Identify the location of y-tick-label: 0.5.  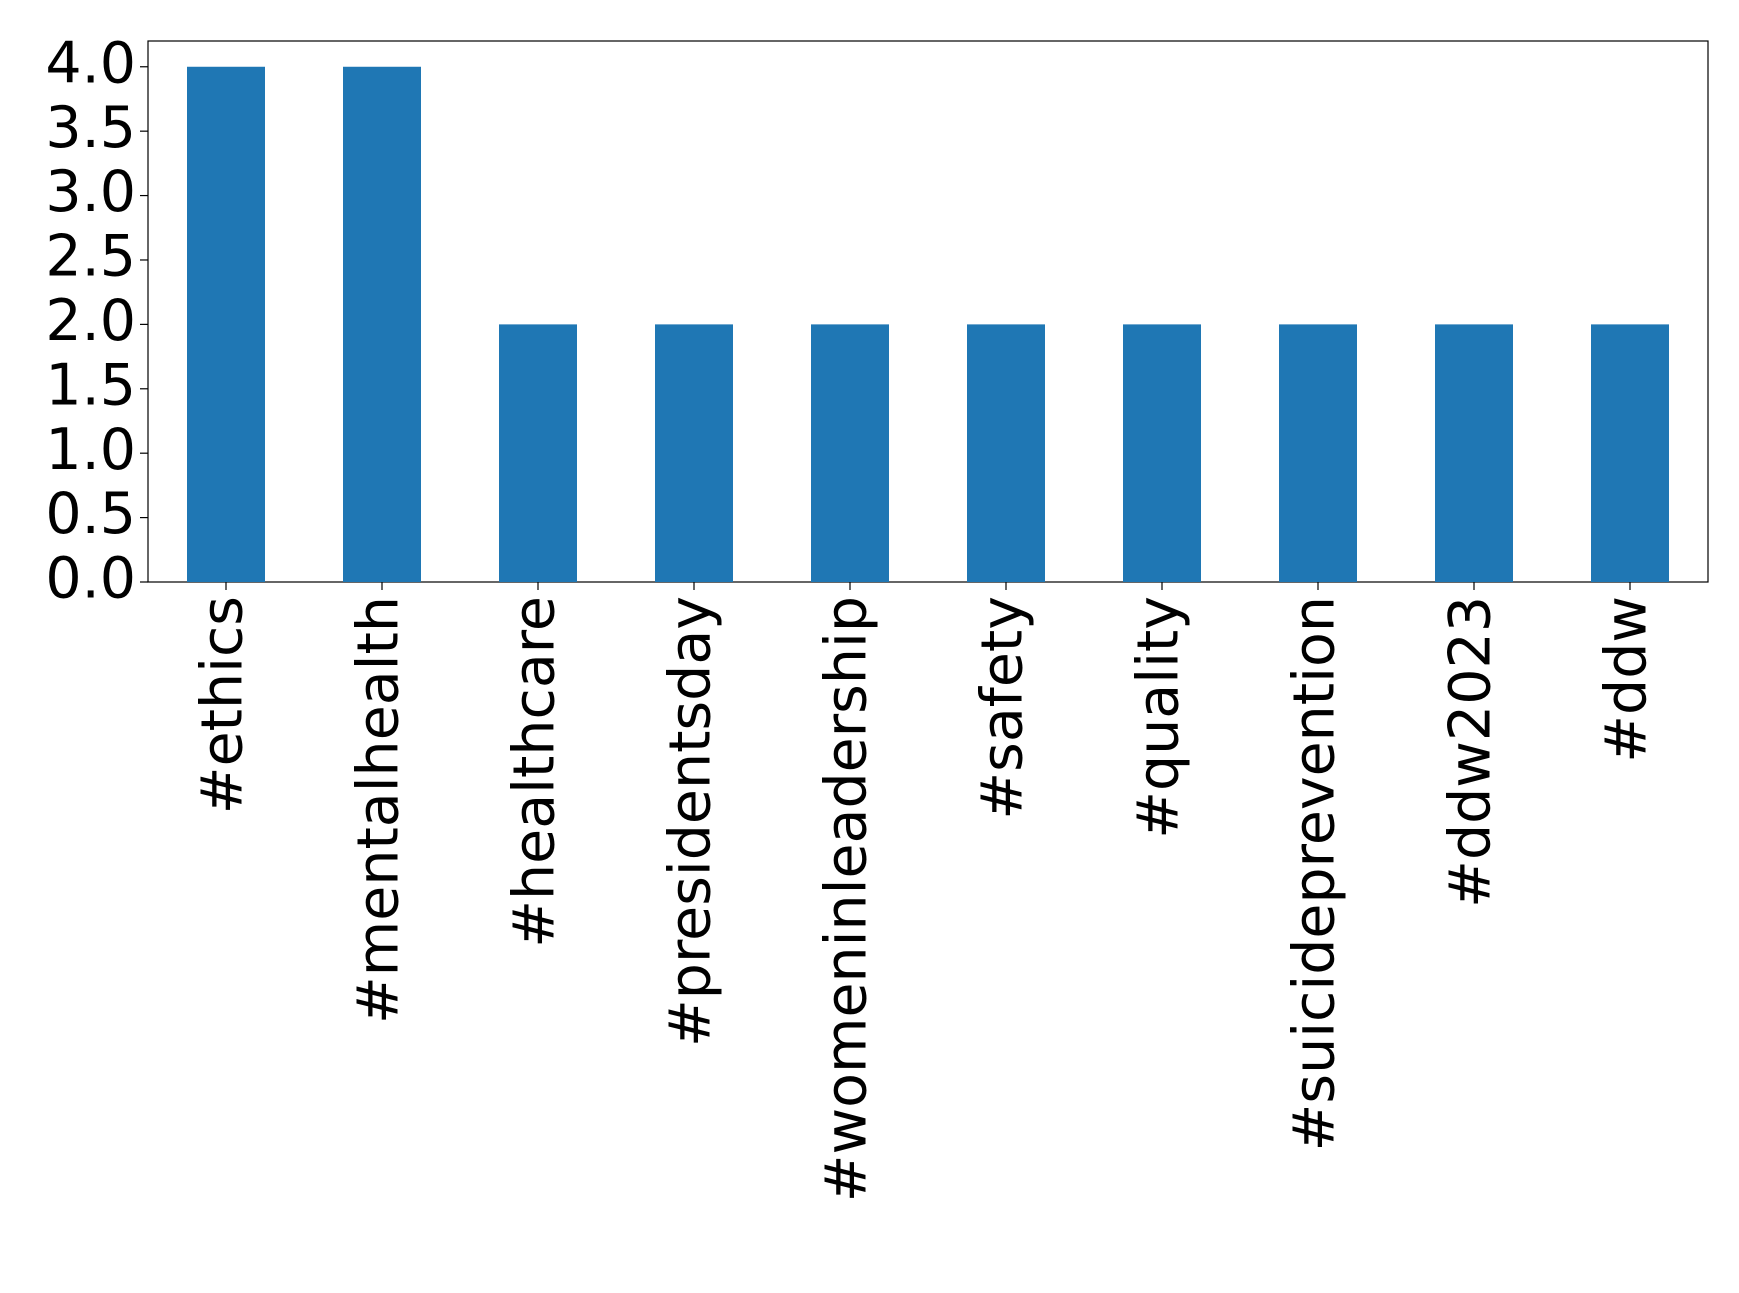
(90, 514).